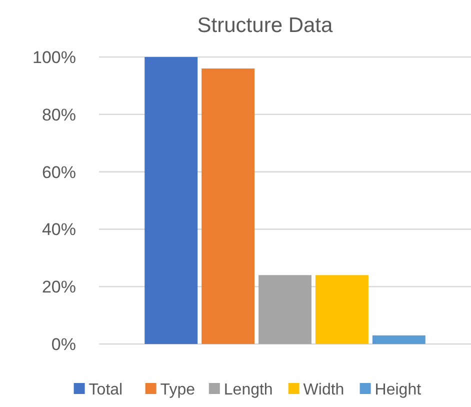 The image size is (471, 407). Describe the element at coordinates (63, 344) in the screenshot. I see `y-tick-label: 0%` at that location.